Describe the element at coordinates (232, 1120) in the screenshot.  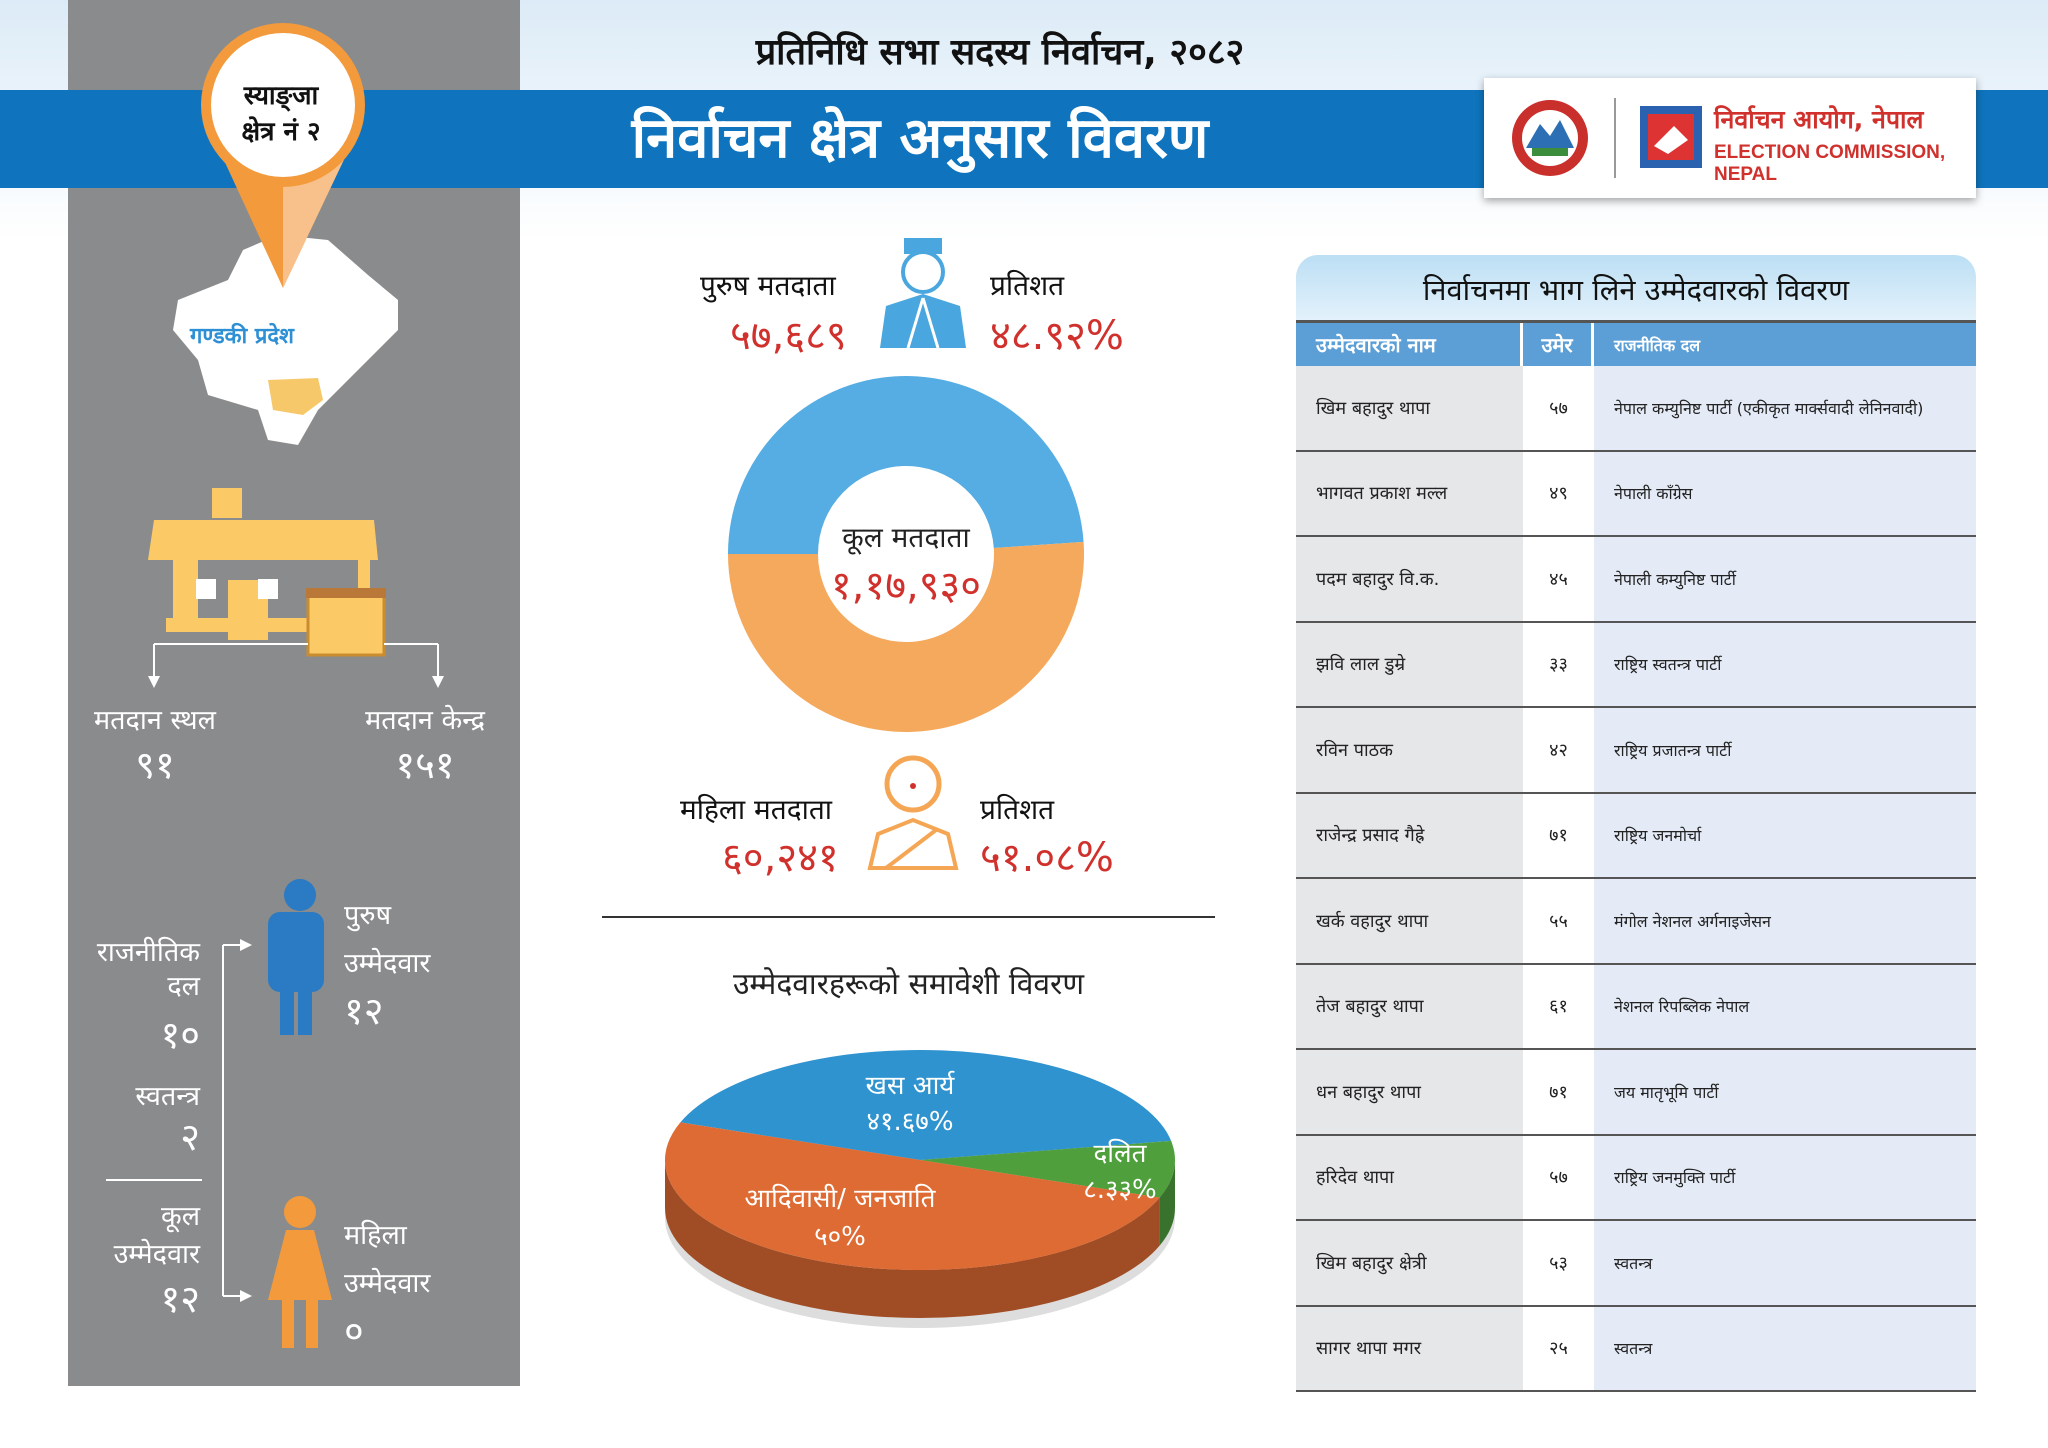
I see `candidate-bracket-lines` at that location.